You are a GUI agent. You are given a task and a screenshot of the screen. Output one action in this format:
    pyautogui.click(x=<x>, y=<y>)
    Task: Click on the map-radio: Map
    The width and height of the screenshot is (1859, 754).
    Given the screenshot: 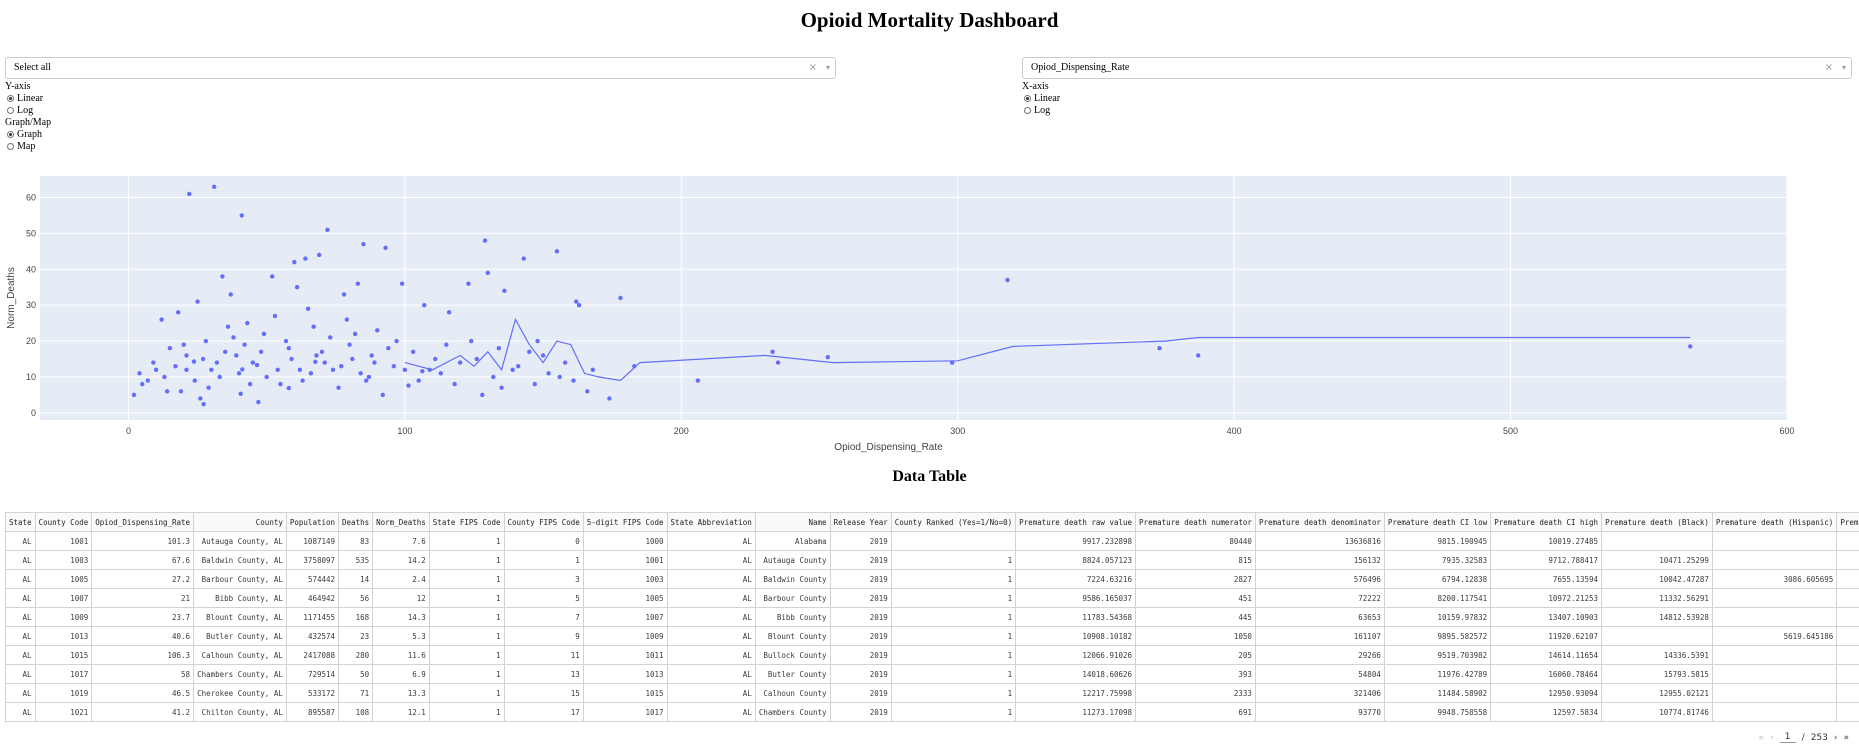 What is the action you would take?
    pyautogui.click(x=21, y=146)
    